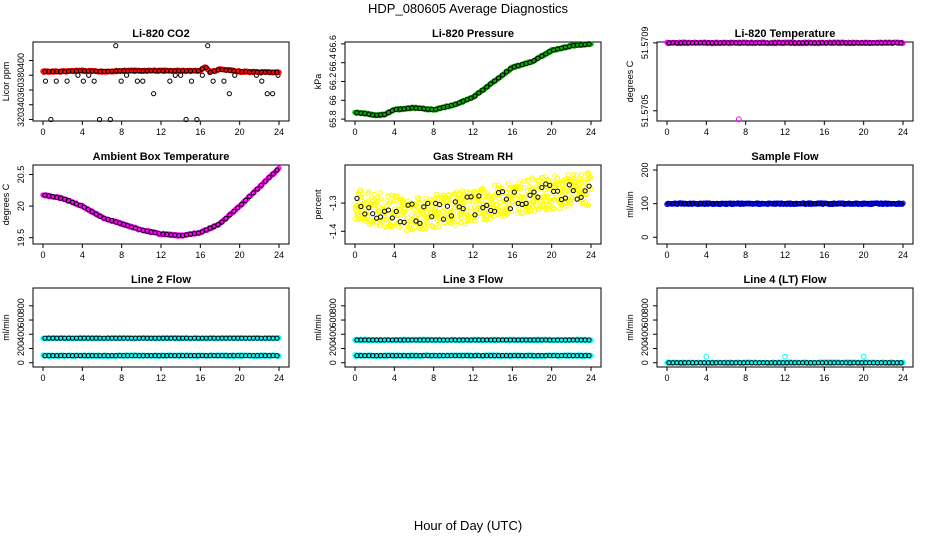  Describe the element at coordinates (785, 280) in the screenshot. I see `chart-title: Line 4 (LT) Flow` at that location.